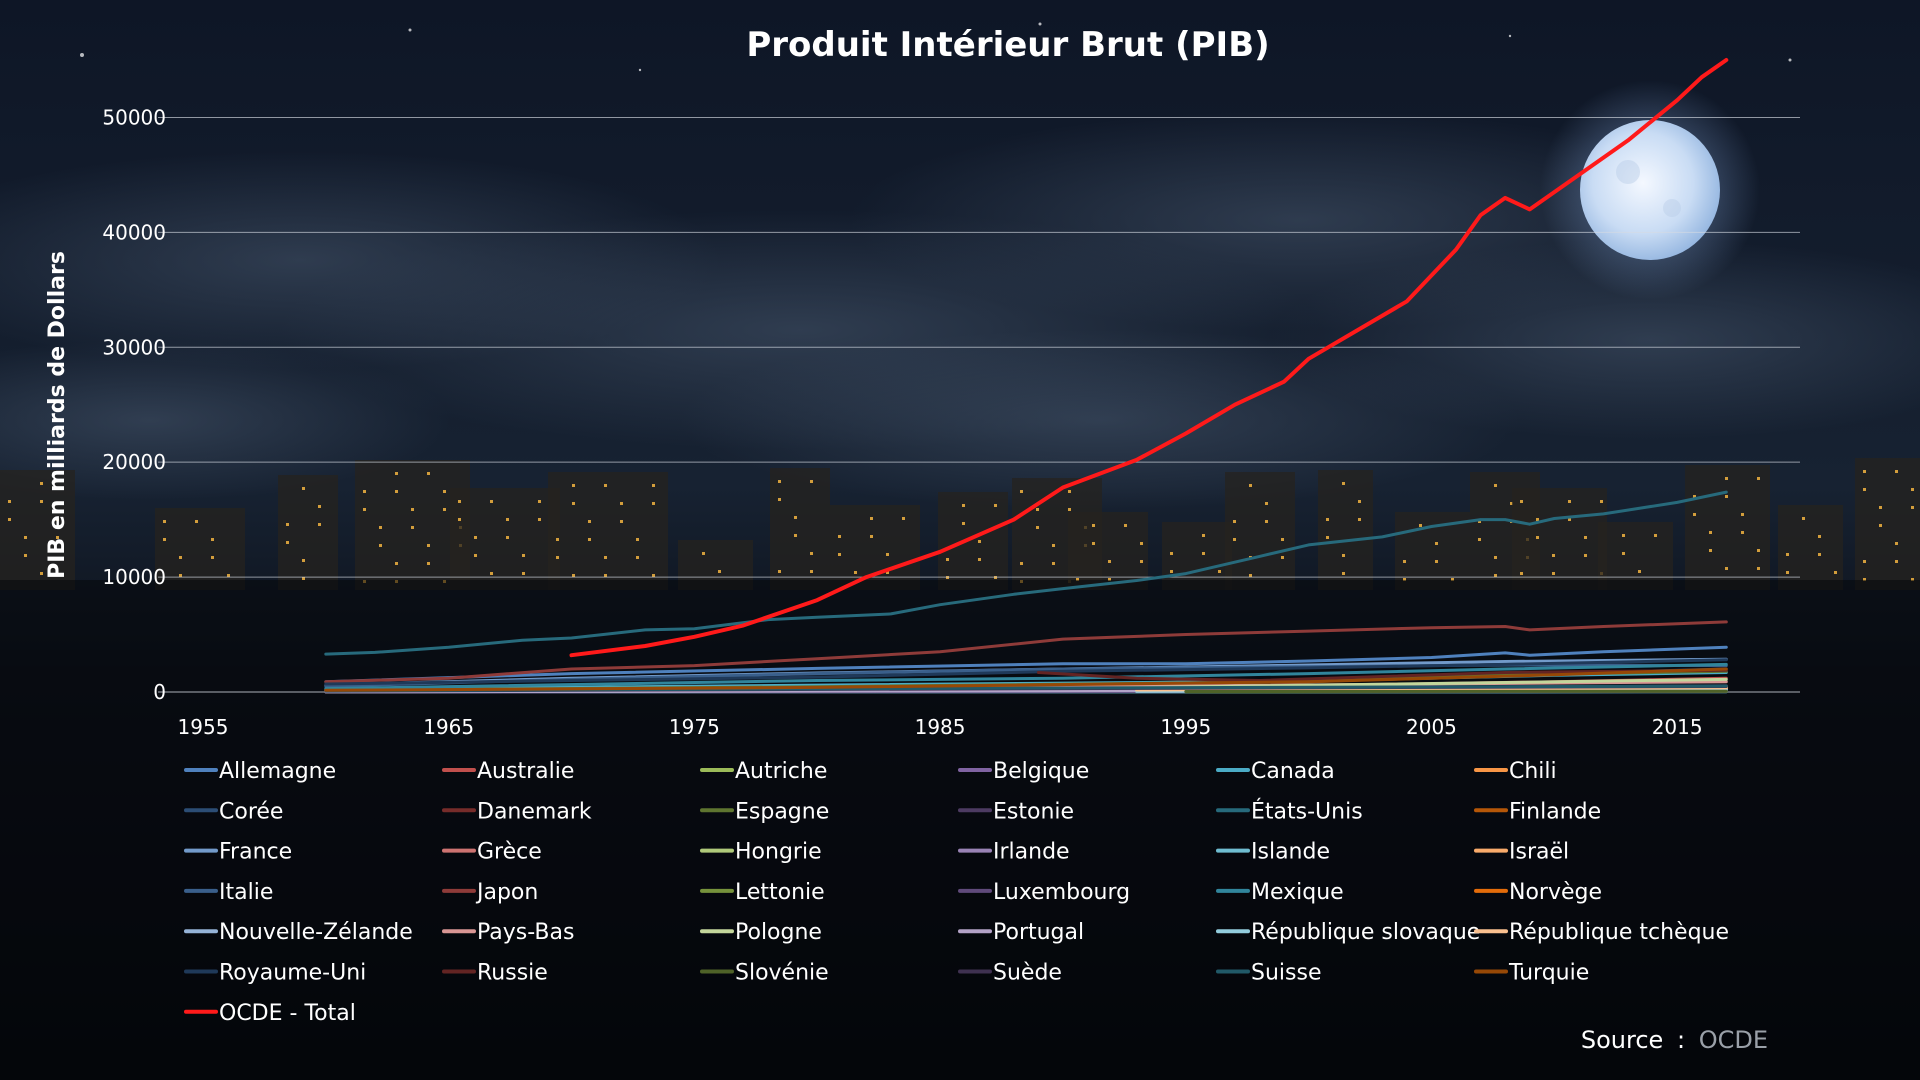 This screenshot has height=1080, width=1920. I want to click on legend-item: Danemark, so click(517, 811).